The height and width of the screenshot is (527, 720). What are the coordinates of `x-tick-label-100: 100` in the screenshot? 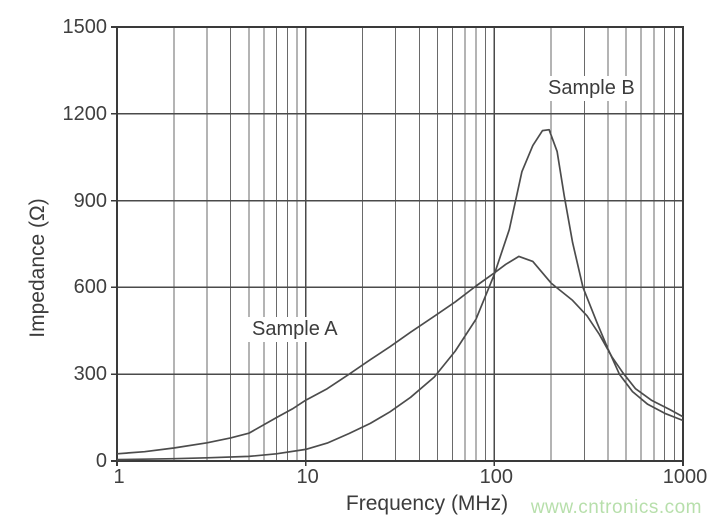 It's located at (496, 477).